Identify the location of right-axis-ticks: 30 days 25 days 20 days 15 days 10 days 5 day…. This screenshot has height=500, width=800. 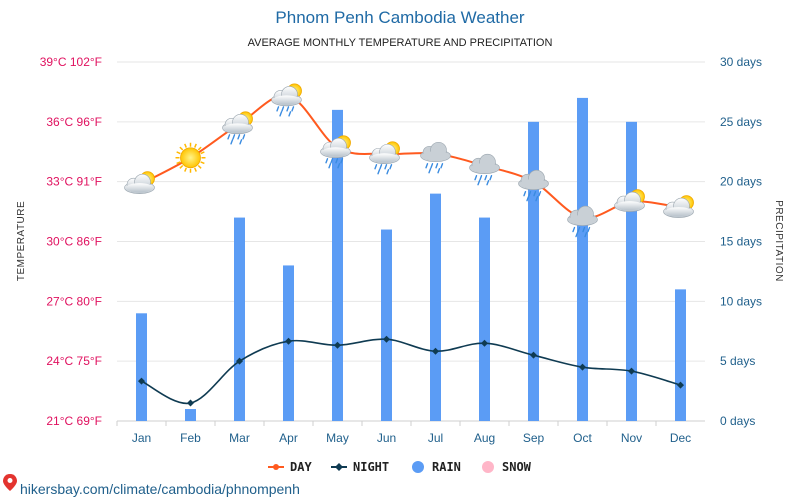
(741, 241).